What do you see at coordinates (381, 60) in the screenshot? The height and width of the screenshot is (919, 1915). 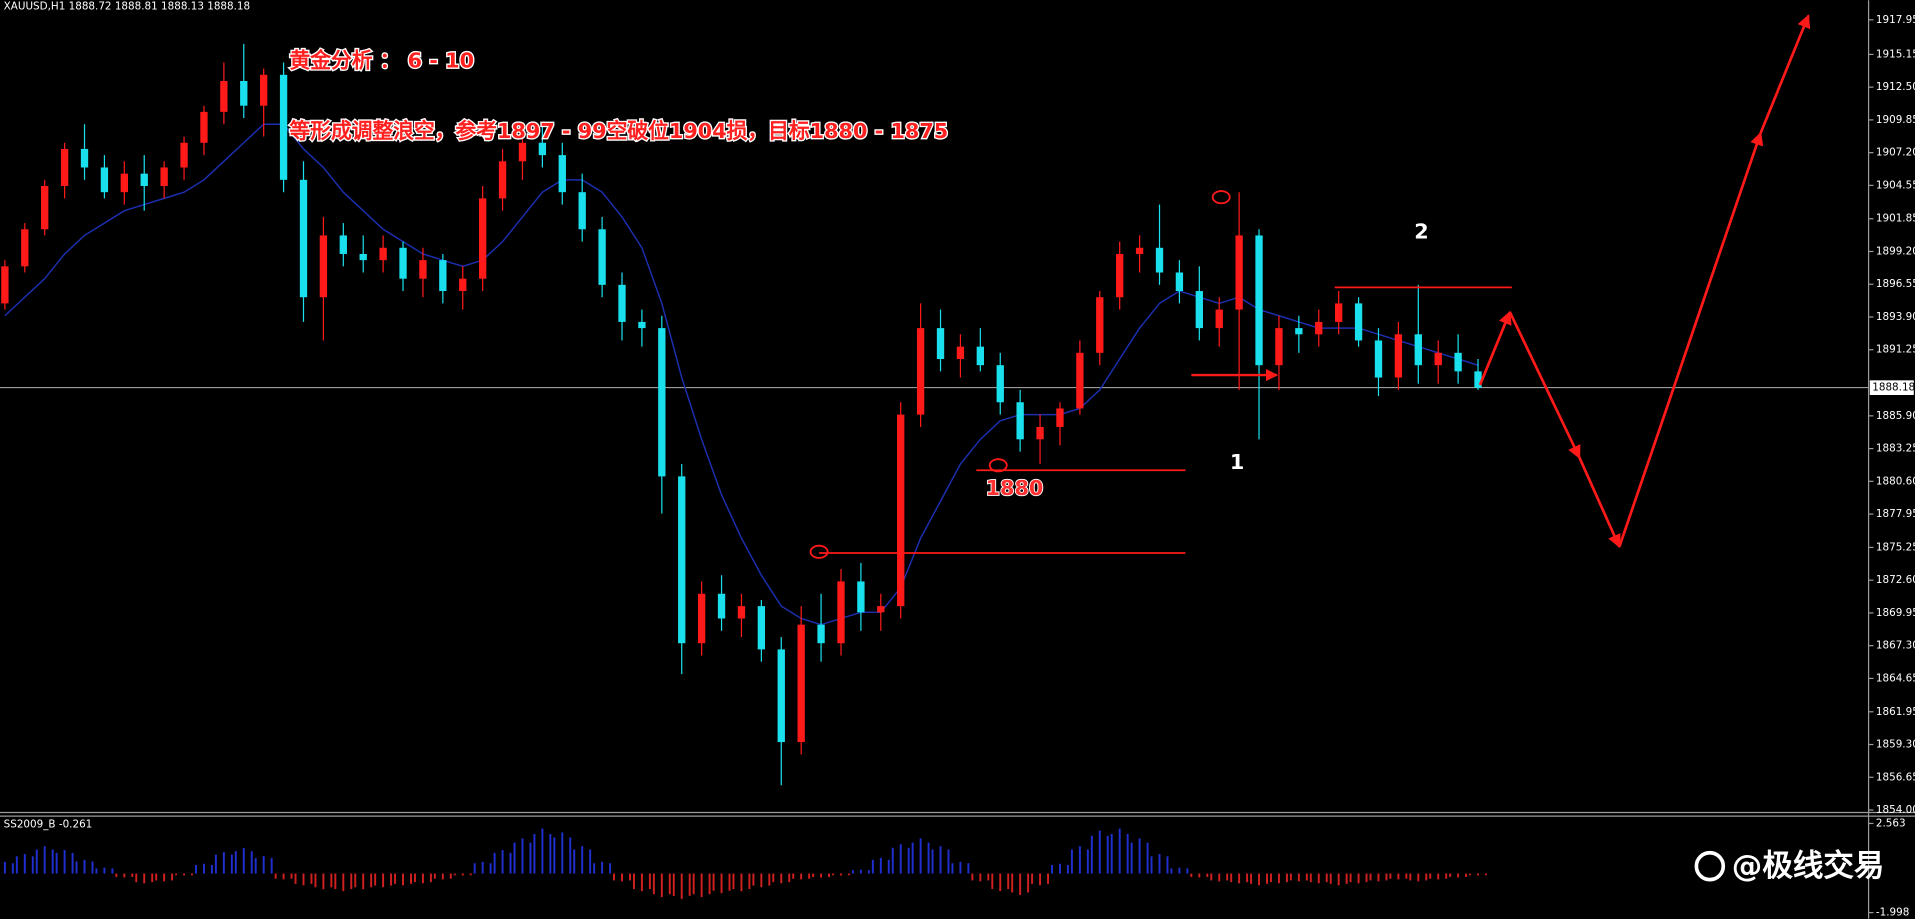 I see `annotation: 黄金分析 ： 6 - 10` at bounding box center [381, 60].